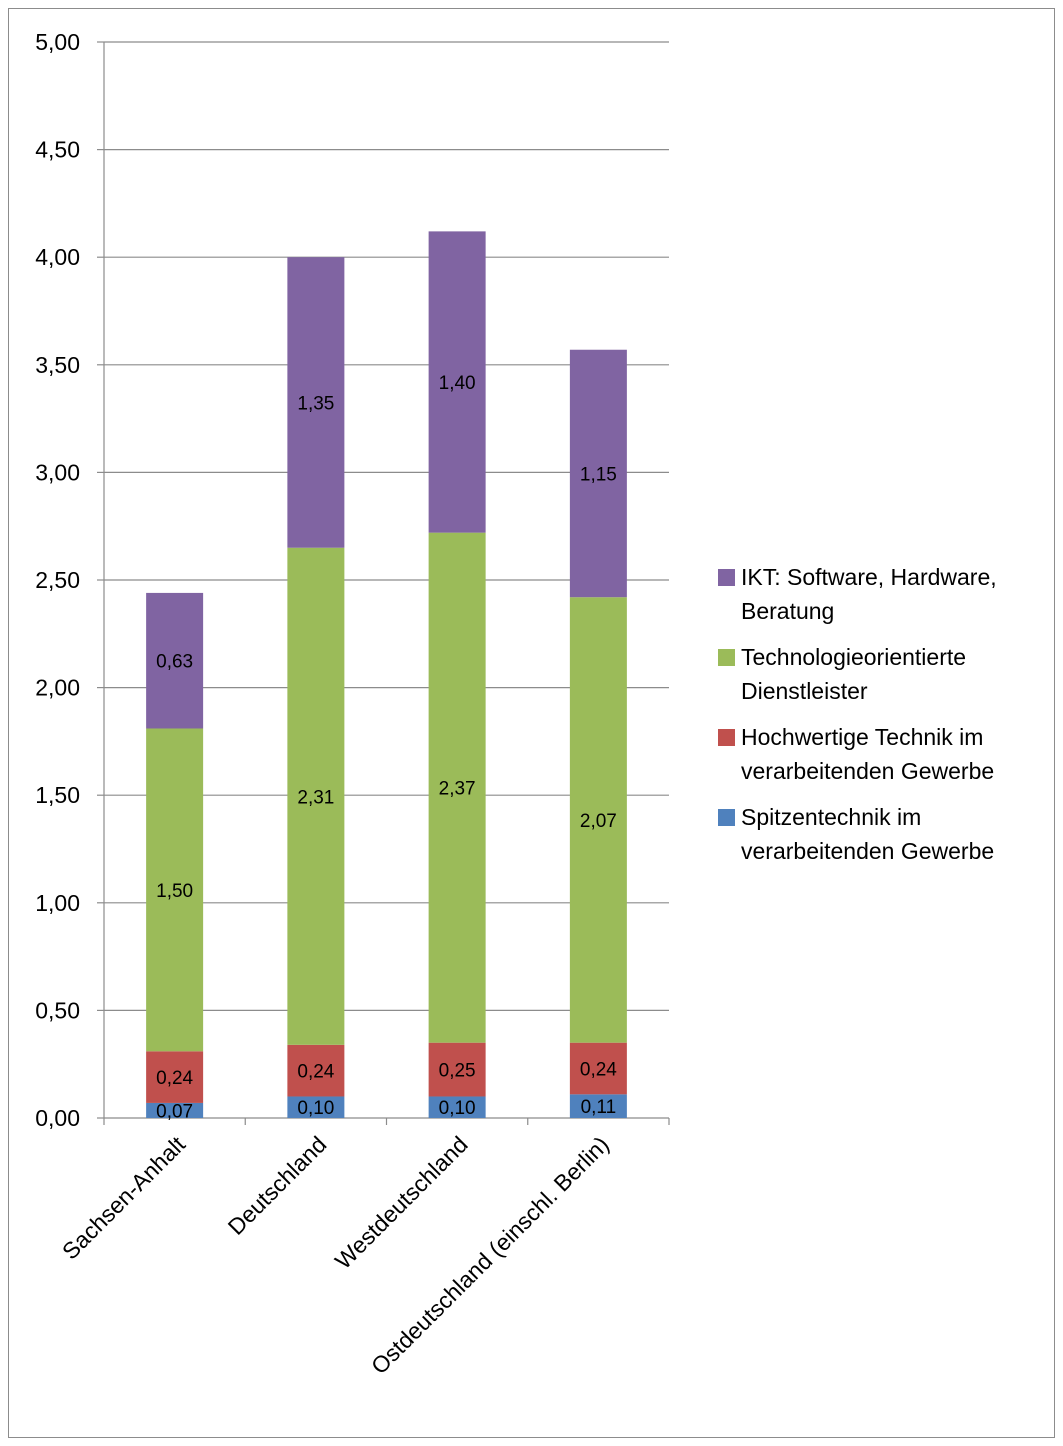 Image resolution: width=1063 pixels, height=1446 pixels. What do you see at coordinates (124, 1198) in the screenshot?
I see `x-tick-label: Sachsen-Anhalt` at bounding box center [124, 1198].